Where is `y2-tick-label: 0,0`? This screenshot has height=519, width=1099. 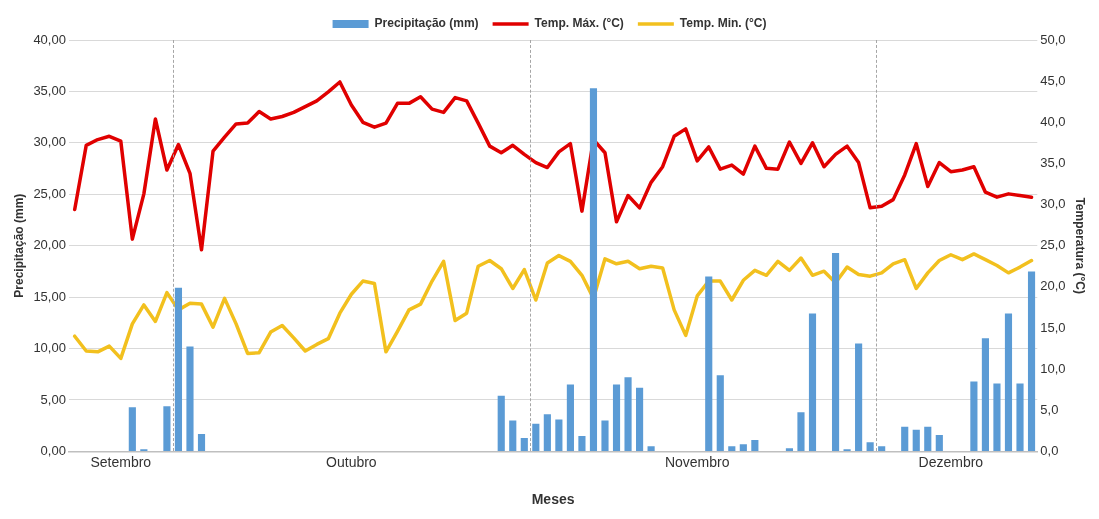 y2-tick-label: 0,0 is located at coordinates (1049, 450).